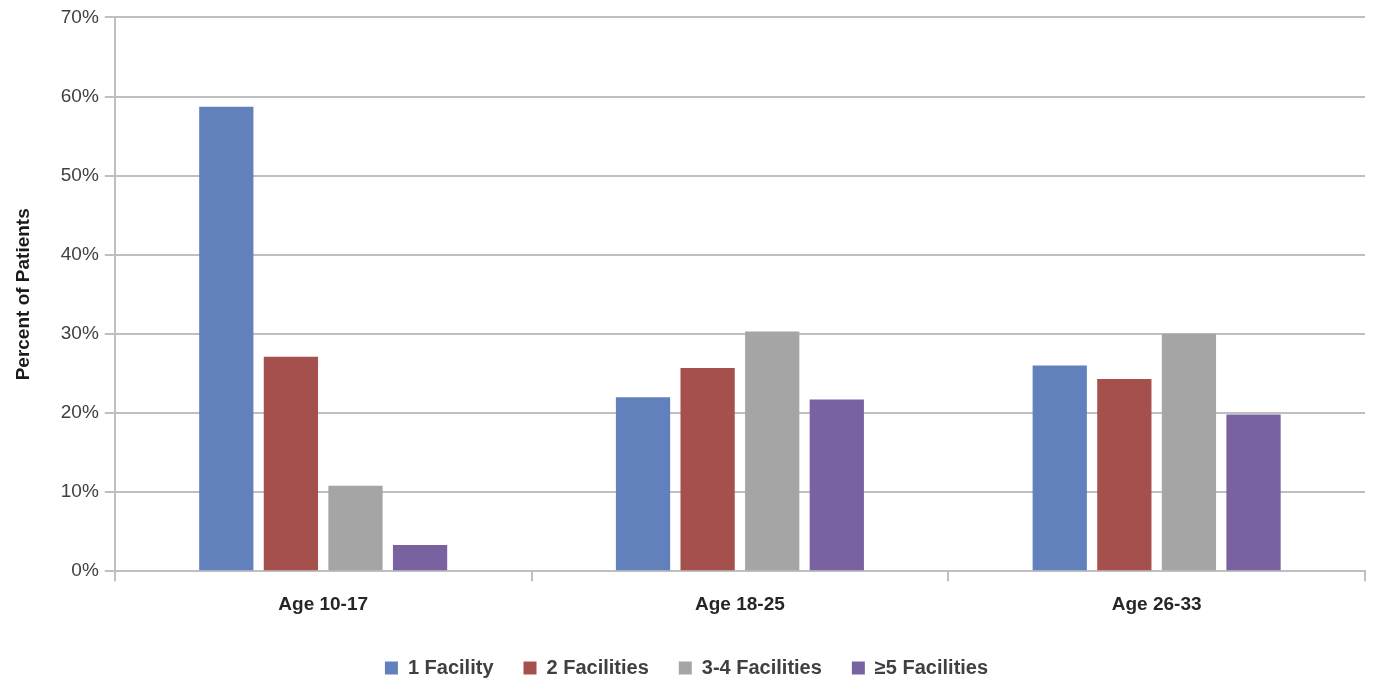  What do you see at coordinates (740, 603) in the screenshot?
I see `x-tick-label: Age 18-25` at bounding box center [740, 603].